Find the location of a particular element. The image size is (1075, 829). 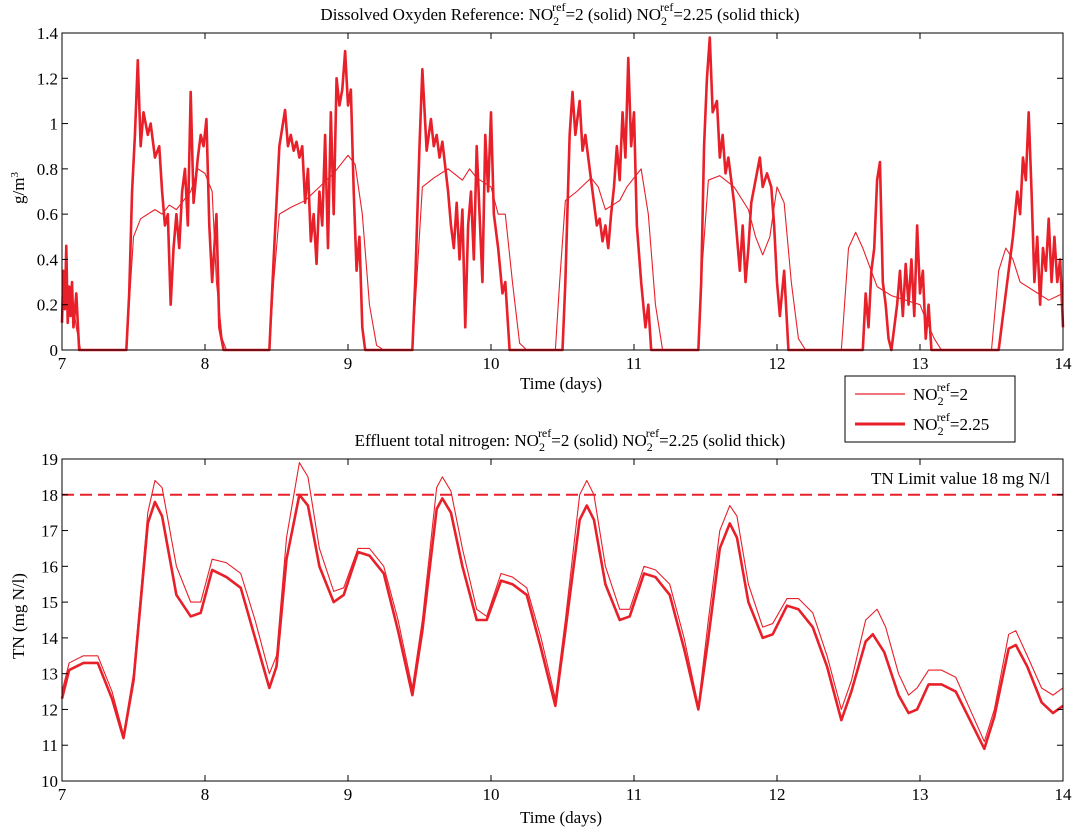

do-xlabel: Time (days) is located at coordinates (561, 383).